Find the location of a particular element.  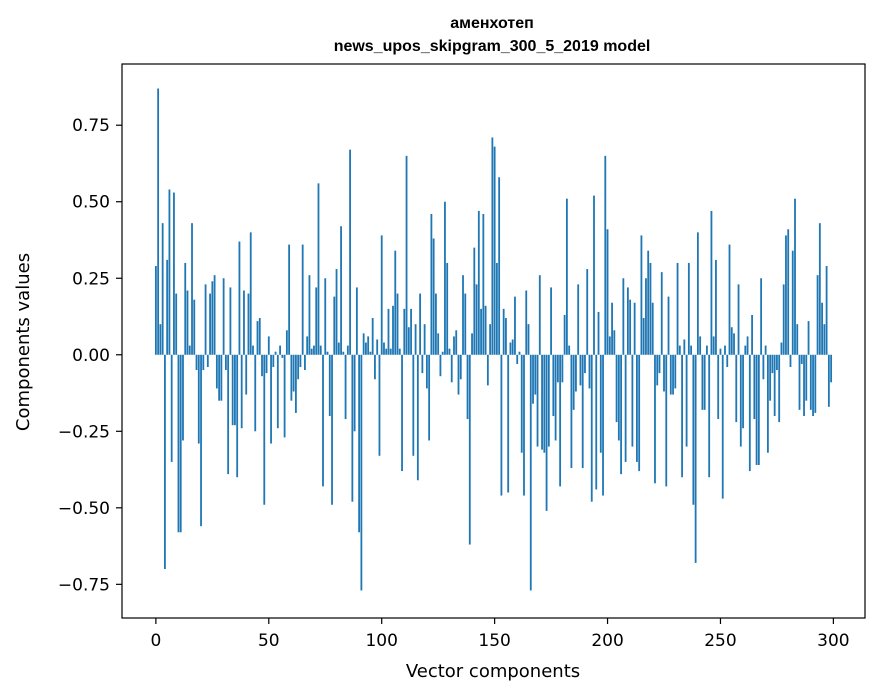

y-axis-ticks: −0.75 −0.50 −0.25 0.00 0.25 0.50 0.75 is located at coordinates (90, 355).